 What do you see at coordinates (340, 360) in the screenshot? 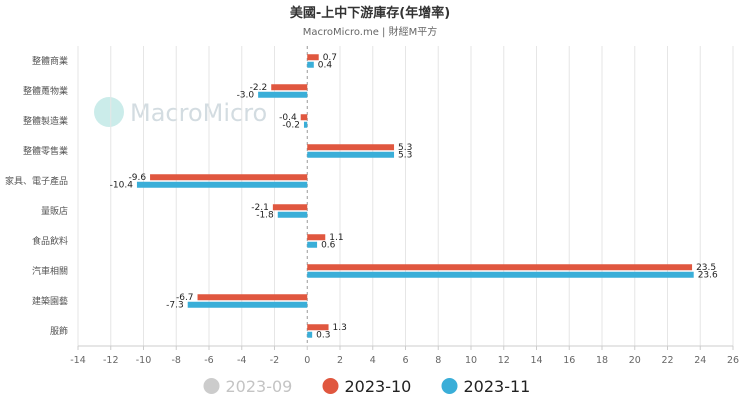
I see `x-tick-label: 2` at bounding box center [340, 360].